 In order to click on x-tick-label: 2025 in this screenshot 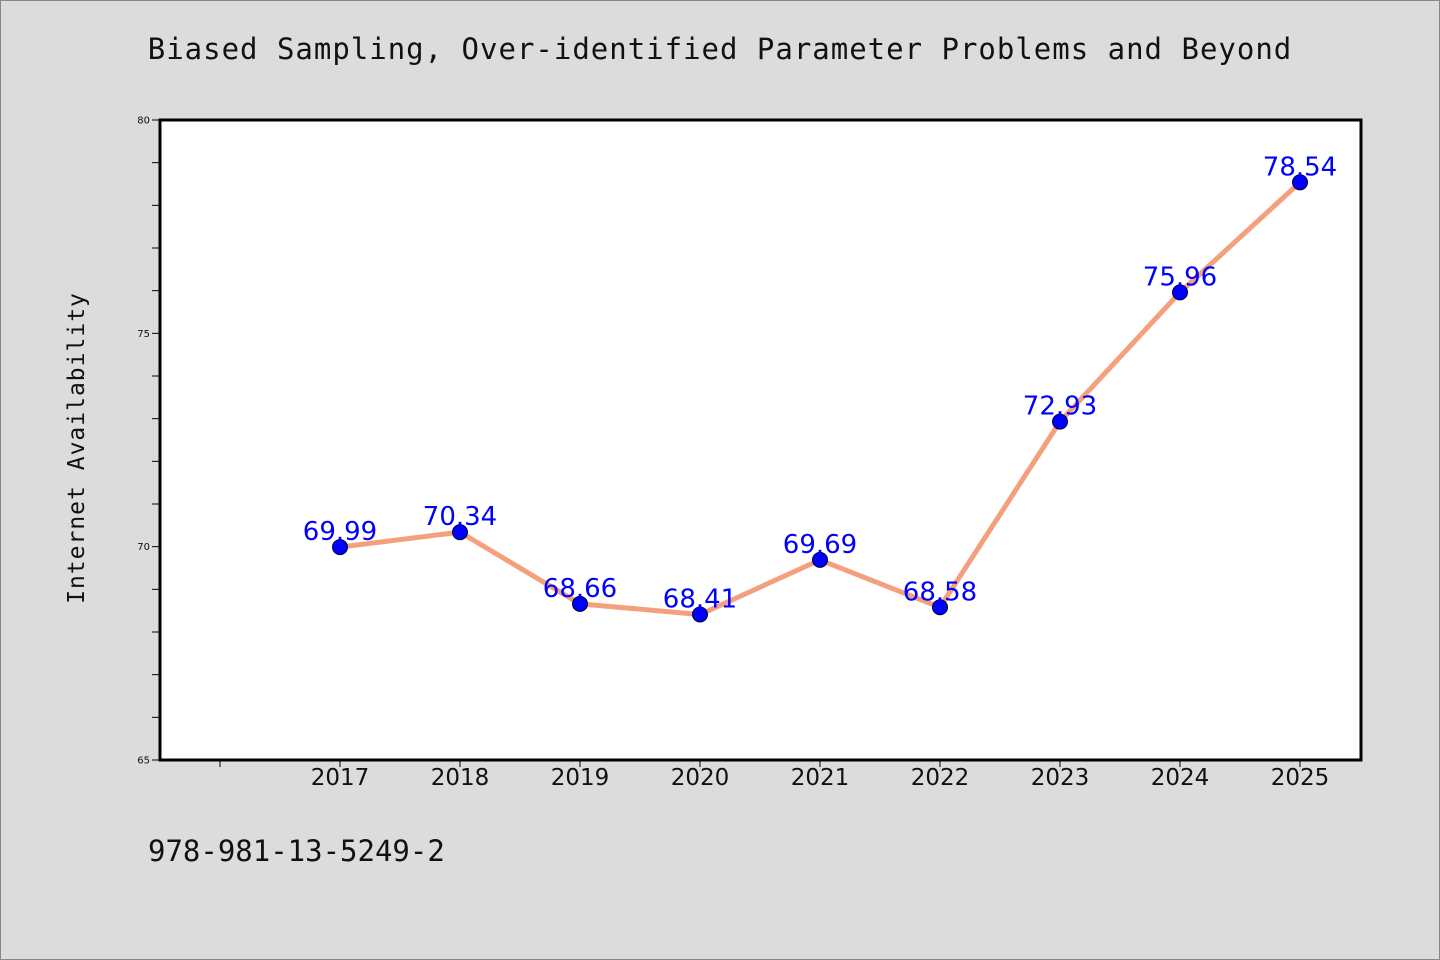, I will do `click(1300, 778)`.